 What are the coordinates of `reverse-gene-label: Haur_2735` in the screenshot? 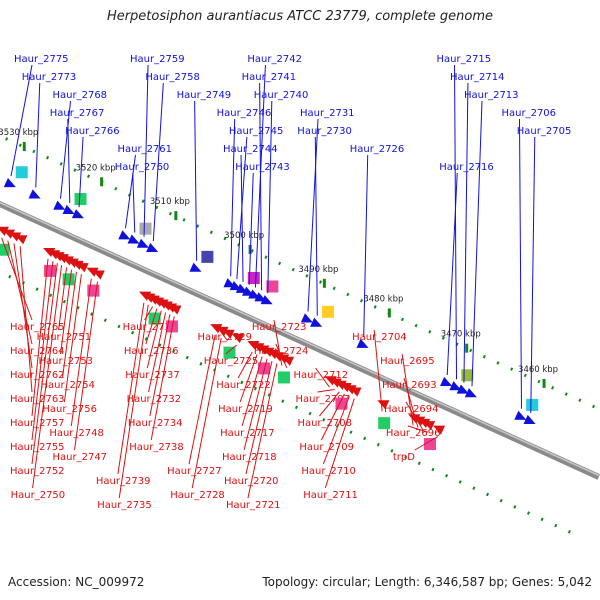 It's located at (124, 505).